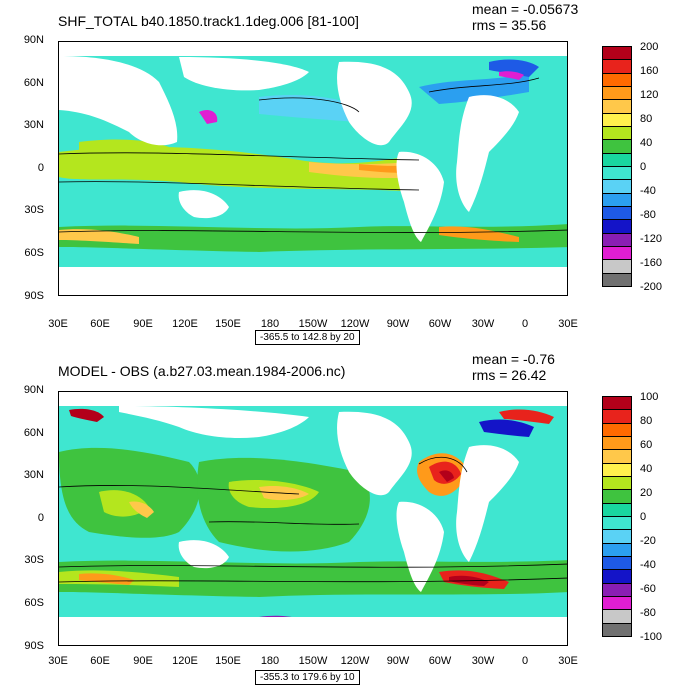 This screenshot has width=700, height=700. What do you see at coordinates (33, 125) in the screenshot?
I see `lat-label: 30N` at bounding box center [33, 125].